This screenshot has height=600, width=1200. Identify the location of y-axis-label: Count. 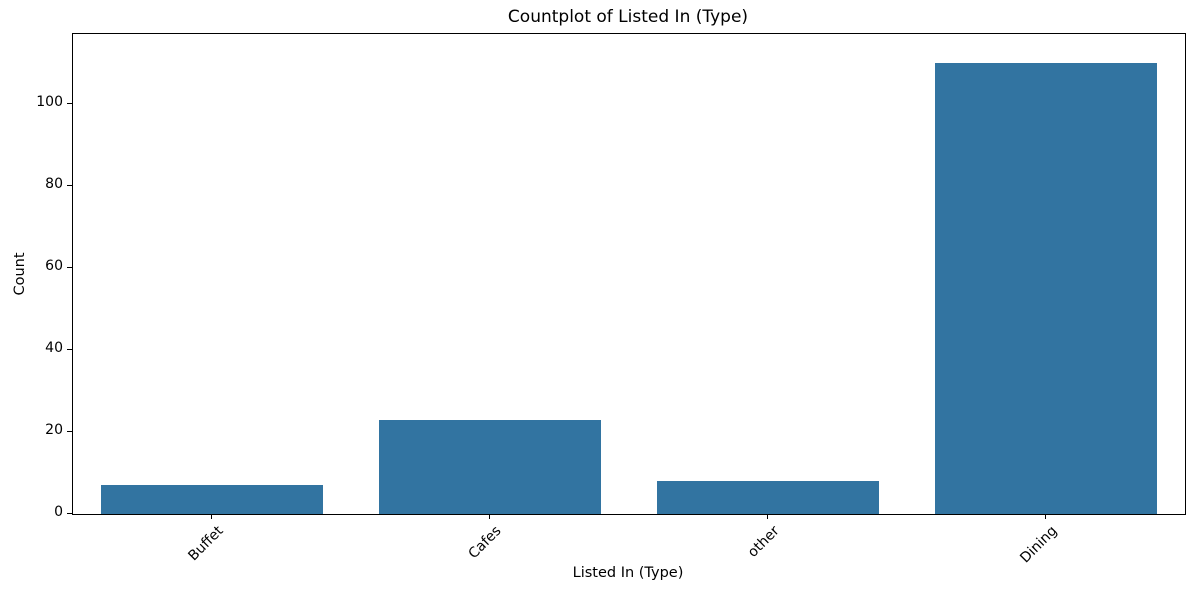
(20, 274).